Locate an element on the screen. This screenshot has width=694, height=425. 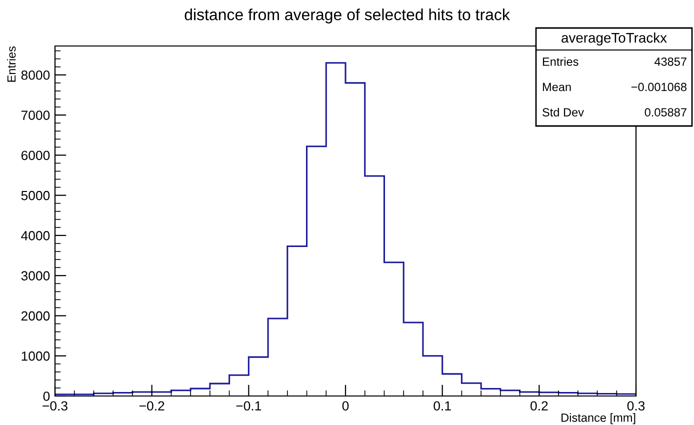
text: 0.05887 is located at coordinates (665, 112).